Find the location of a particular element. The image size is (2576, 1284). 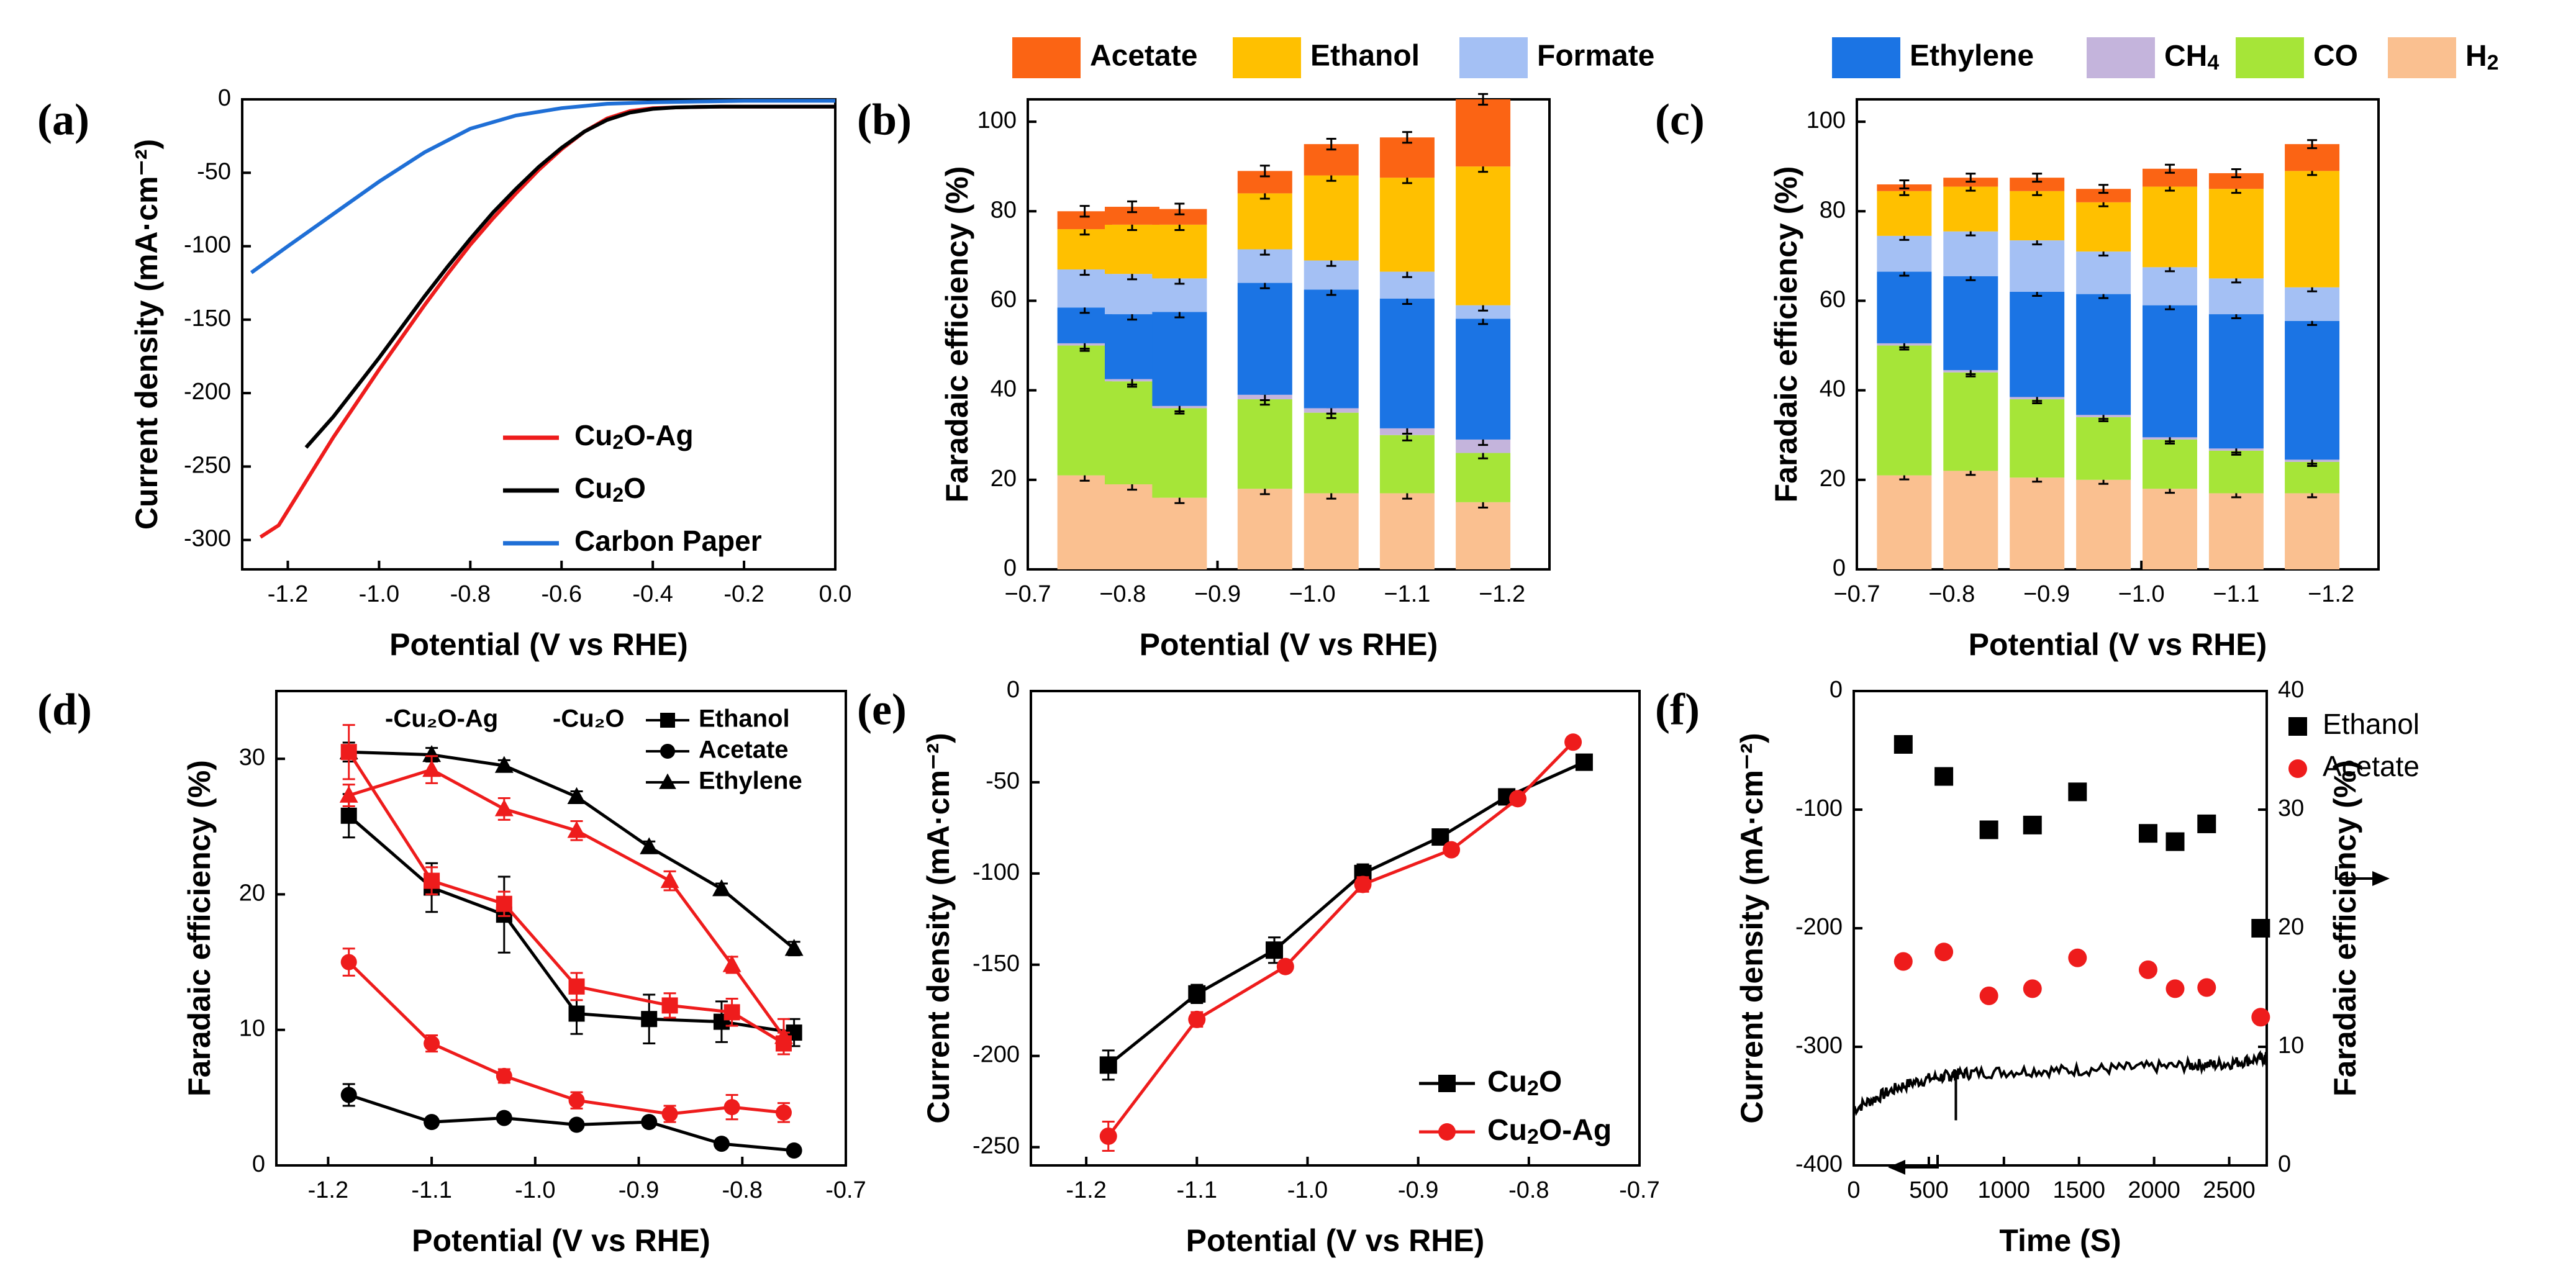

x-tick-label: −1.0 is located at coordinates (1312, 594).